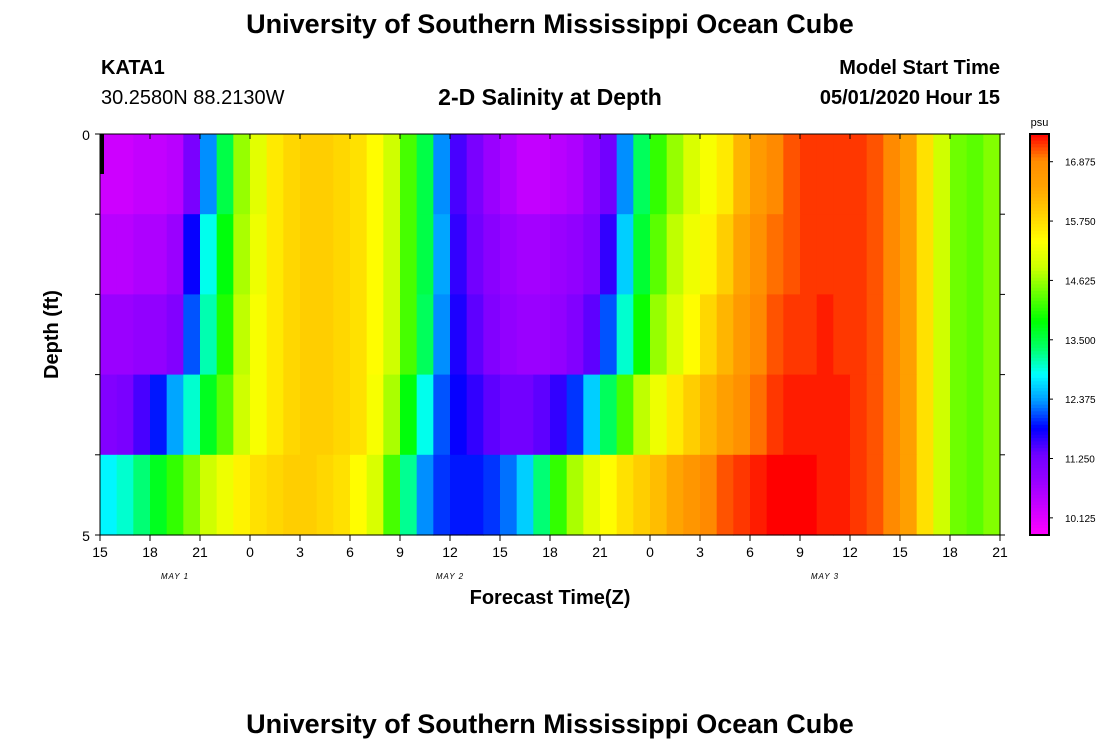 Image resolution: width=1100 pixels, height=750 pixels. I want to click on y-tick-label: 5, so click(86, 536).